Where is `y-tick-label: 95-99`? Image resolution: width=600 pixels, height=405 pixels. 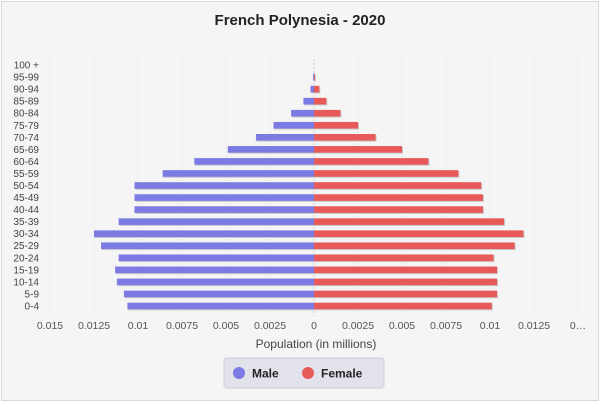 y-tick-label: 95-99 is located at coordinates (26, 78).